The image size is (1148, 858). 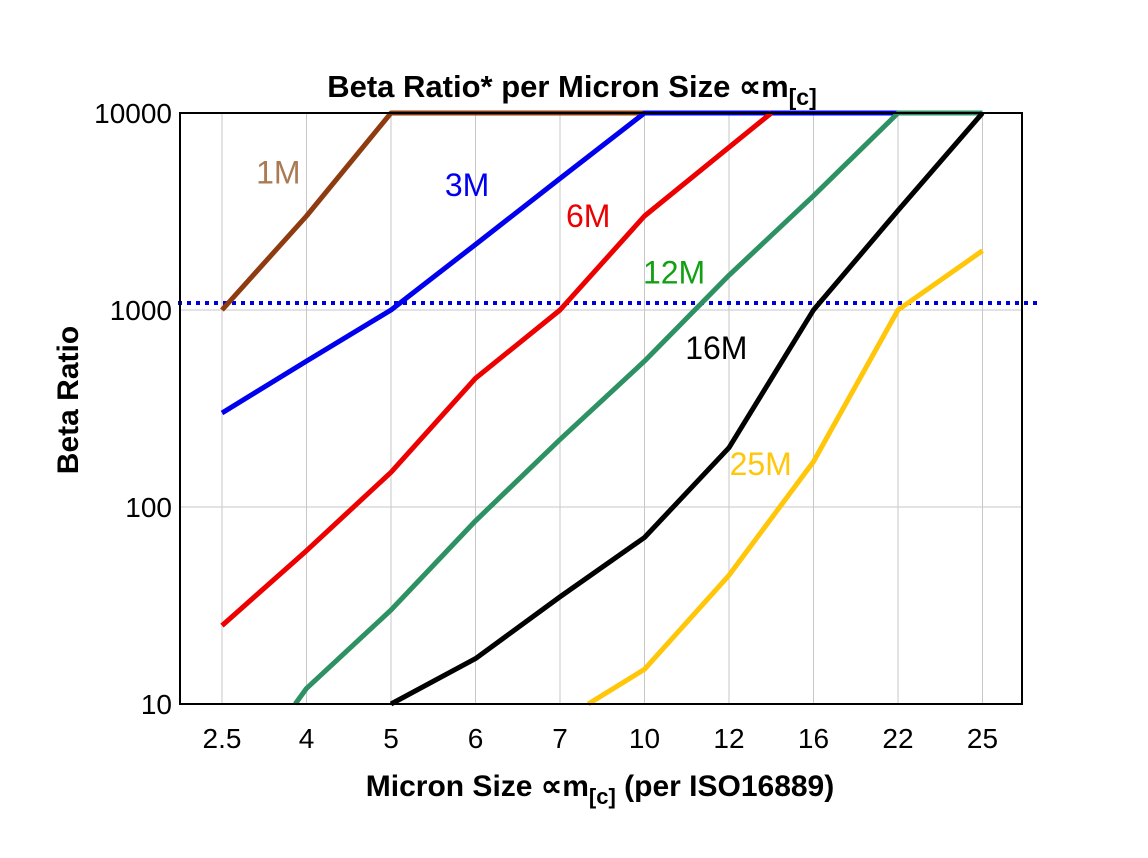 What do you see at coordinates (572, 89) in the screenshot?
I see `chart-title: Beta Ratio* per Micron Size ∝m[c]` at bounding box center [572, 89].